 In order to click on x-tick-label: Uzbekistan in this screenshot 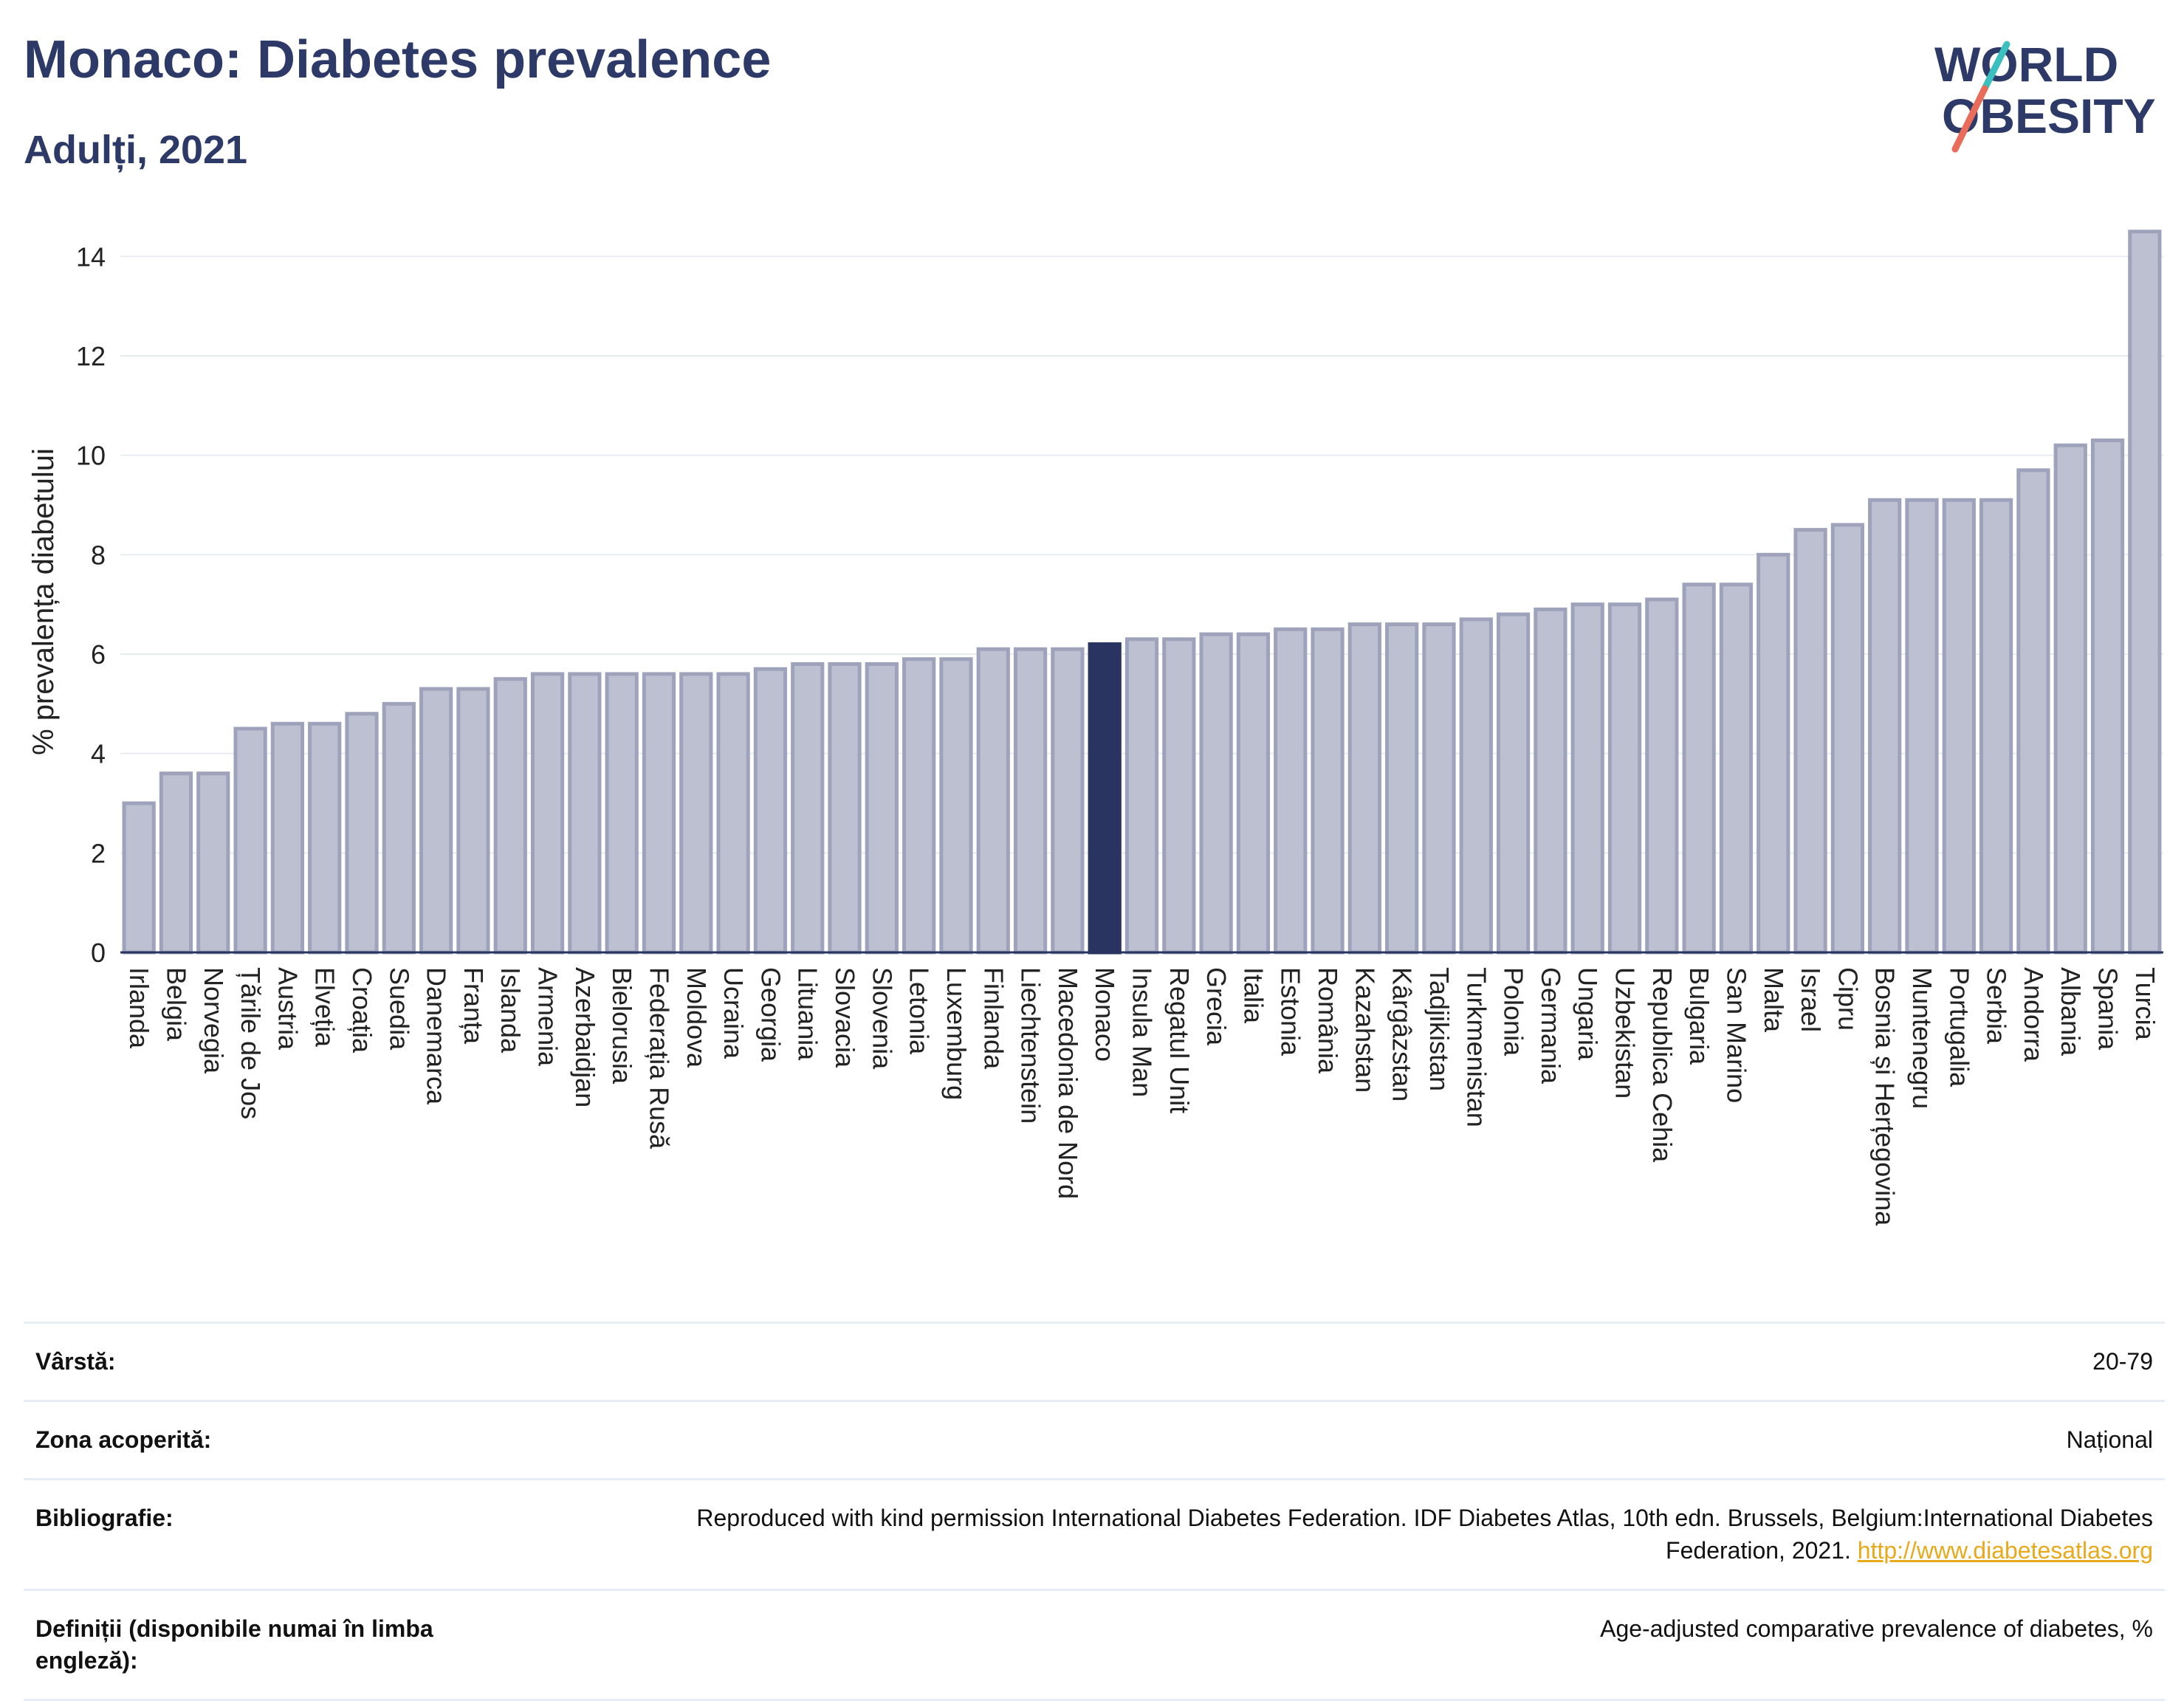, I will do `click(1626, 1033)`.